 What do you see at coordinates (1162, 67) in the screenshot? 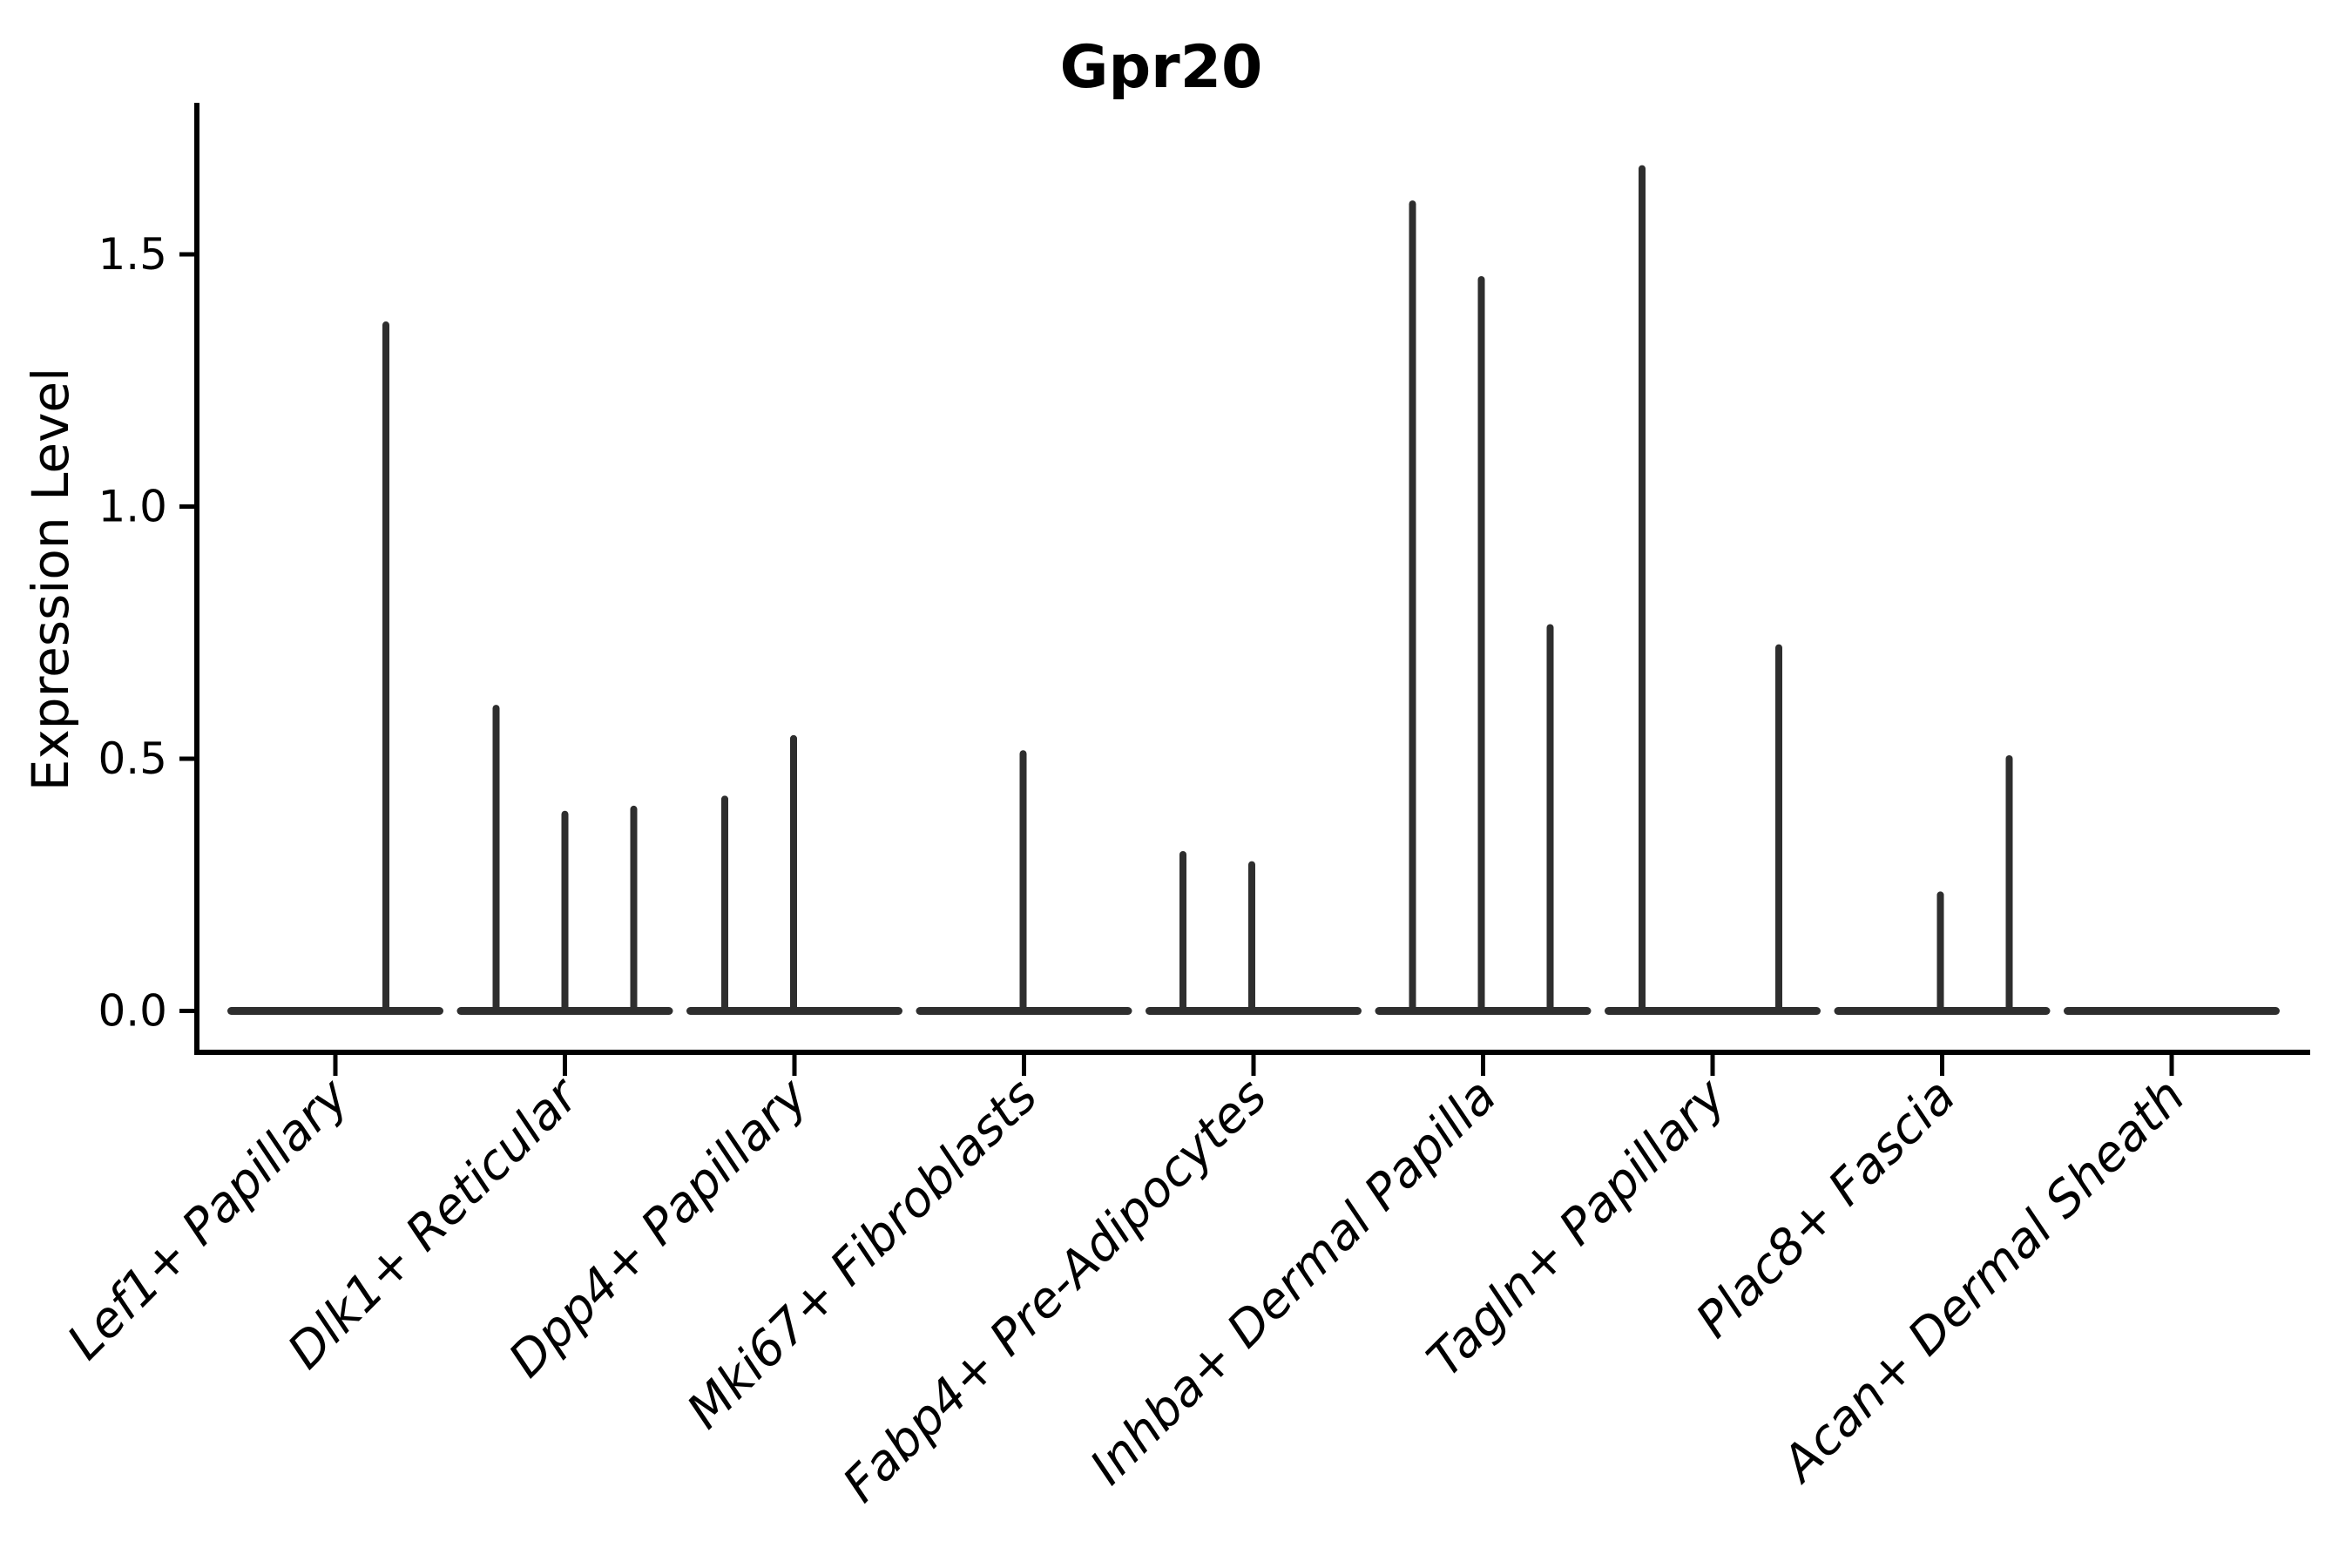
I see `plot-title: Gpr20` at bounding box center [1162, 67].